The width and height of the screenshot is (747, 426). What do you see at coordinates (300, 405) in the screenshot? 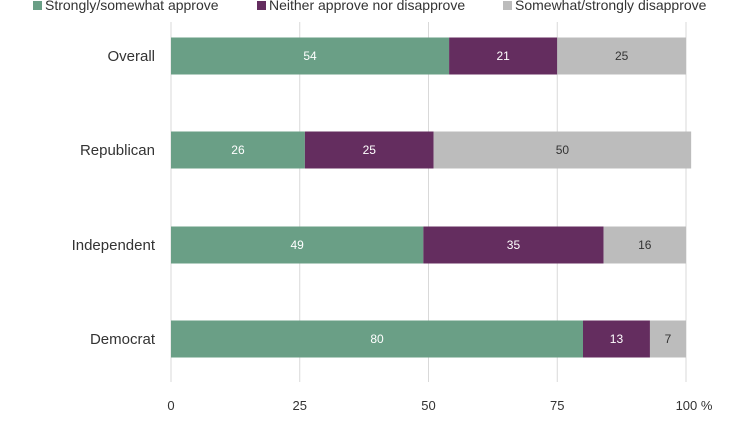
I see `x-tick-label-1: 25` at bounding box center [300, 405].